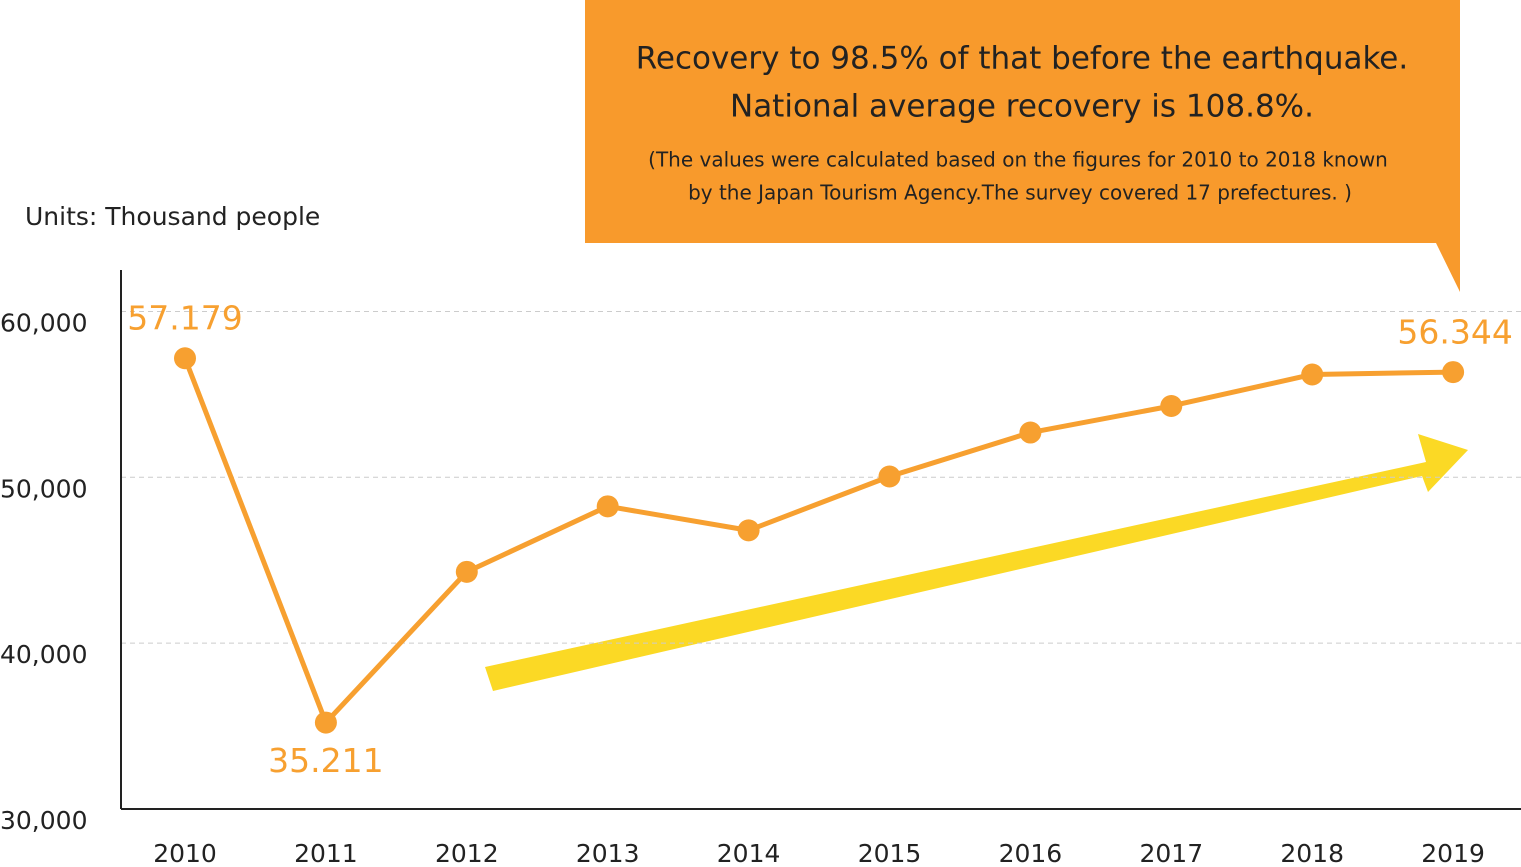  Describe the element at coordinates (890, 853) in the screenshot. I see `x-tick-label: 2015` at that location.